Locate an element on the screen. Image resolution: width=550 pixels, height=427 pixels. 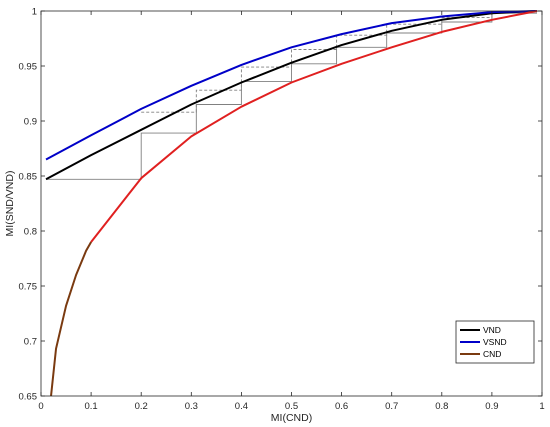
x-tick-label: 1 is located at coordinates (541, 406).